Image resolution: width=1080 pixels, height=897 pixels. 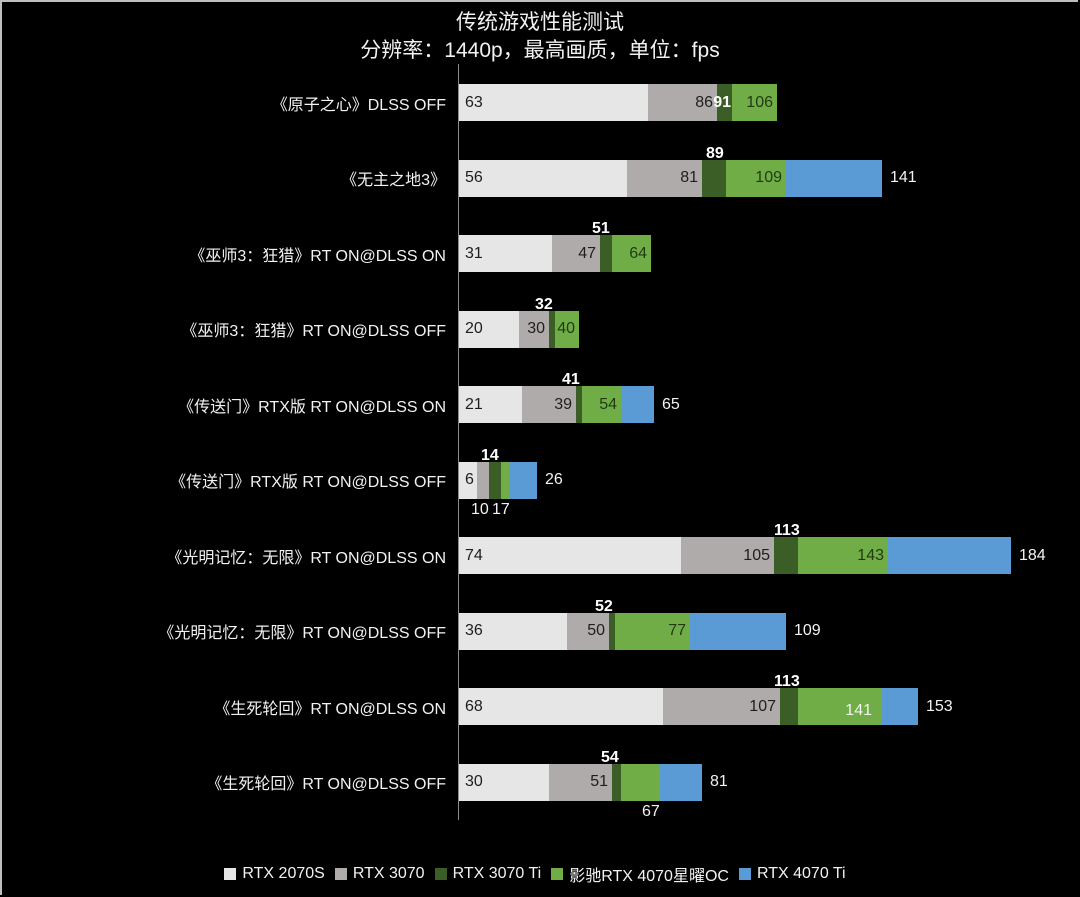 I want to click on category-label: 《传送门》RTX版 RT ON@DLSS ON, so click(x=312, y=407).